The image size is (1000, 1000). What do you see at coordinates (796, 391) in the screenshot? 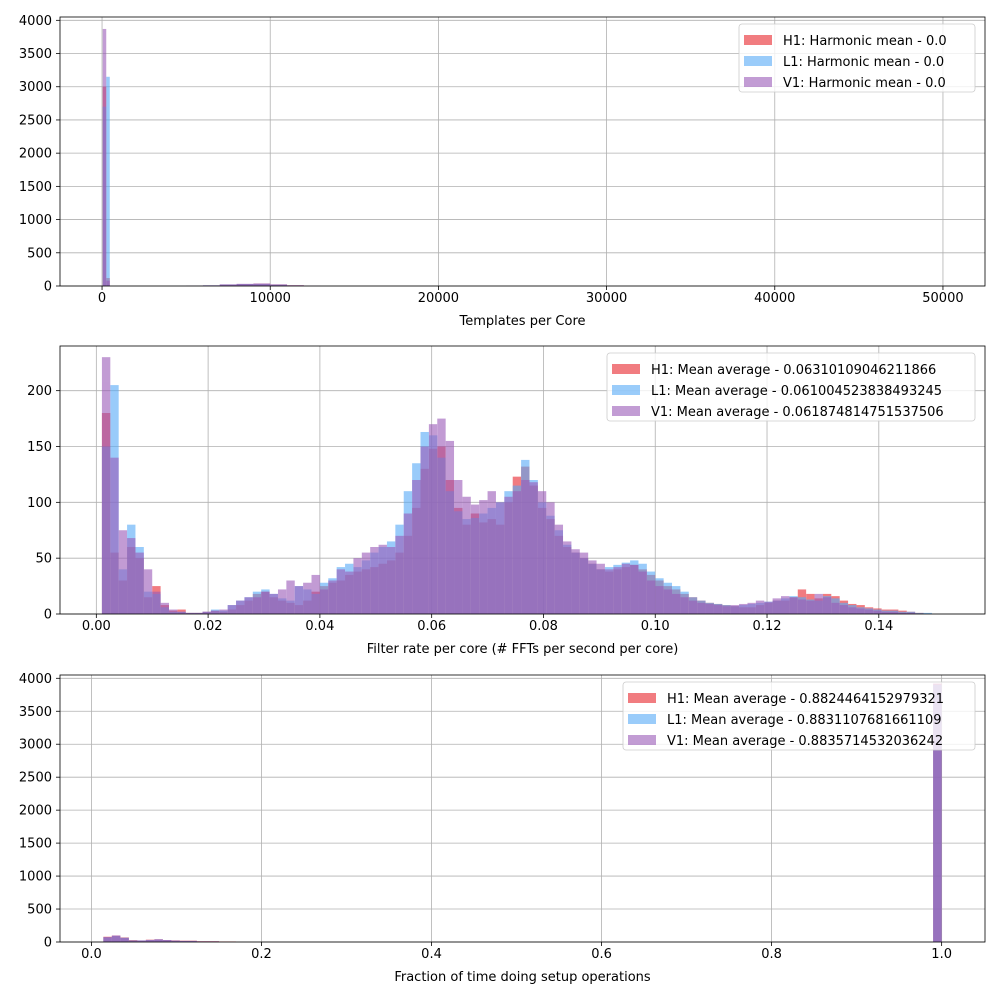
I see `legend-entry: L1: Mean average - 0.061004523838493245` at bounding box center [796, 391].